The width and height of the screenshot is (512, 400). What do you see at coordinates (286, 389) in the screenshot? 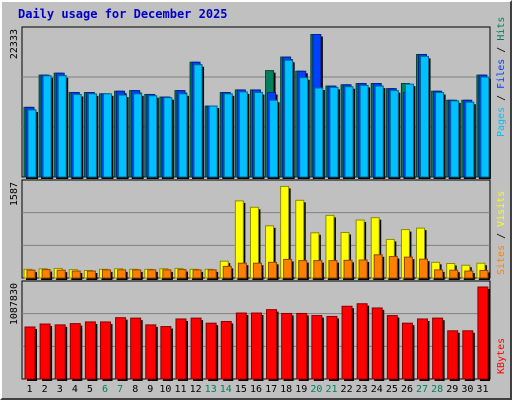
I see `day-label: 18` at bounding box center [286, 389].